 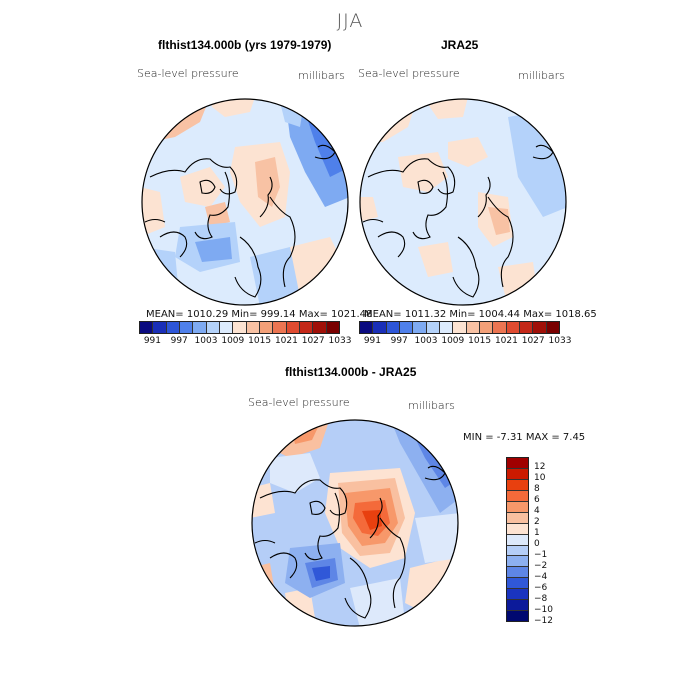 I want to click on diff-colorbar, so click(x=517, y=539).